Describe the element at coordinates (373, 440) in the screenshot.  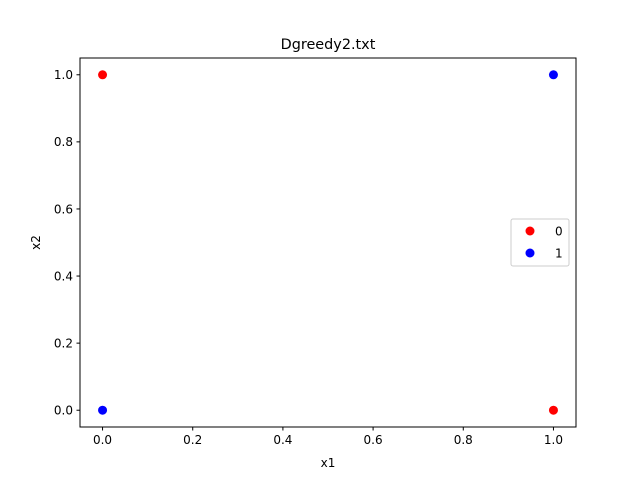
I see `x-tick-label: 0.6` at that location.